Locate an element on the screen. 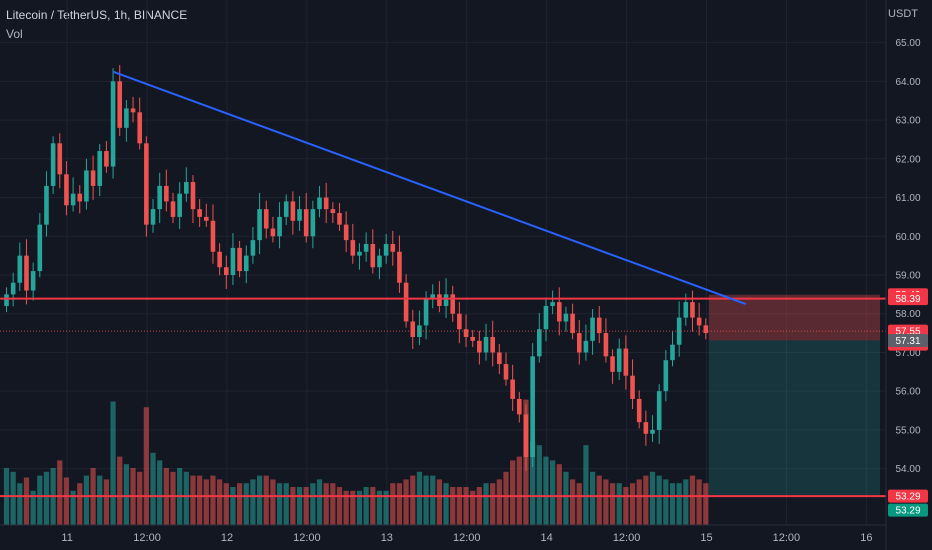  time-tick-label: 11 is located at coordinates (66, 538).